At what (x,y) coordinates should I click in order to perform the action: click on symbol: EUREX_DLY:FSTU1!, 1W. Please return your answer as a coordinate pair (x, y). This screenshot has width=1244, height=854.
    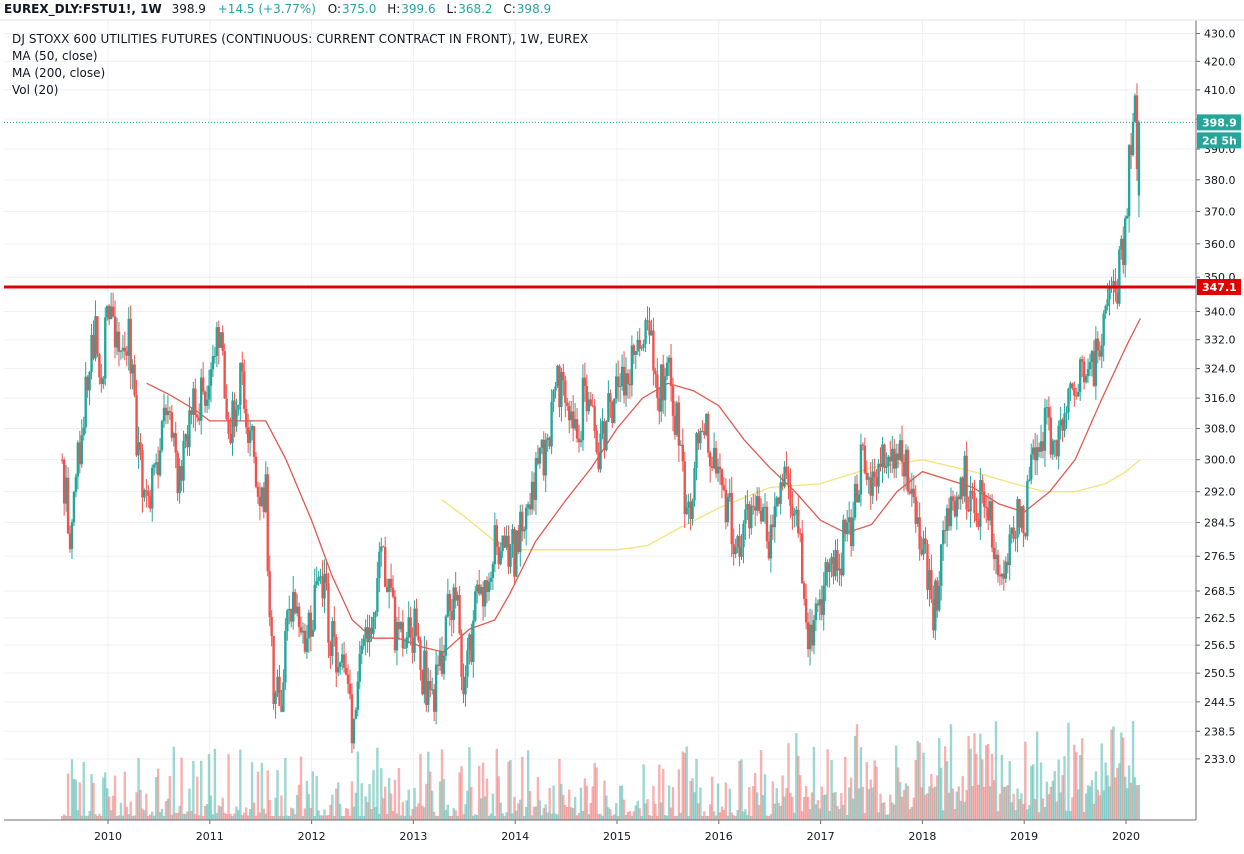
    Looking at the image, I should click on (83, 9).